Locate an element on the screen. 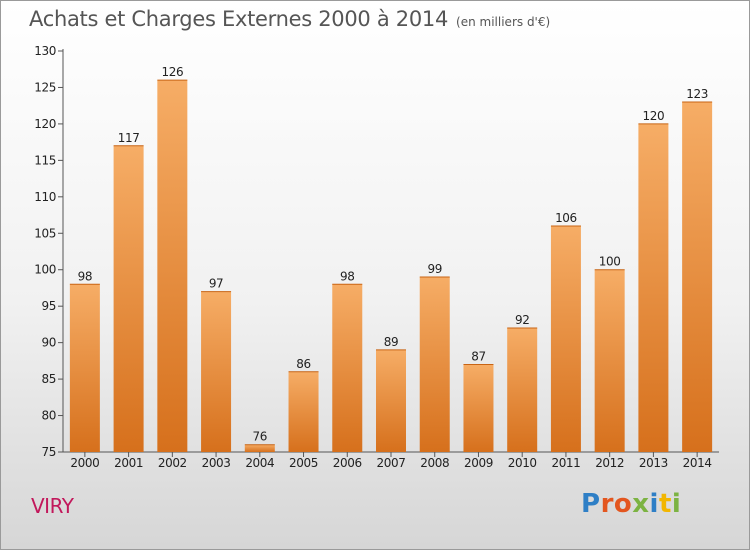 Image resolution: width=750 pixels, height=550 pixels. x-tick-label: 2014 is located at coordinates (697, 463).